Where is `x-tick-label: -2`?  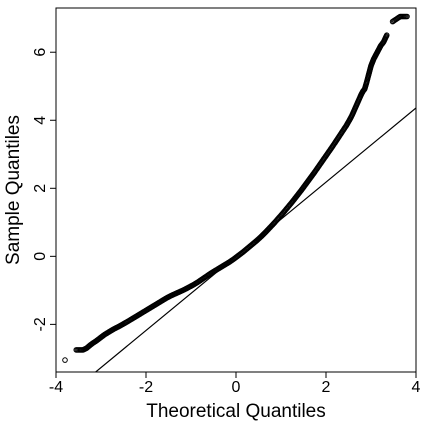
x-tick-label: -2 is located at coordinates (146, 387).